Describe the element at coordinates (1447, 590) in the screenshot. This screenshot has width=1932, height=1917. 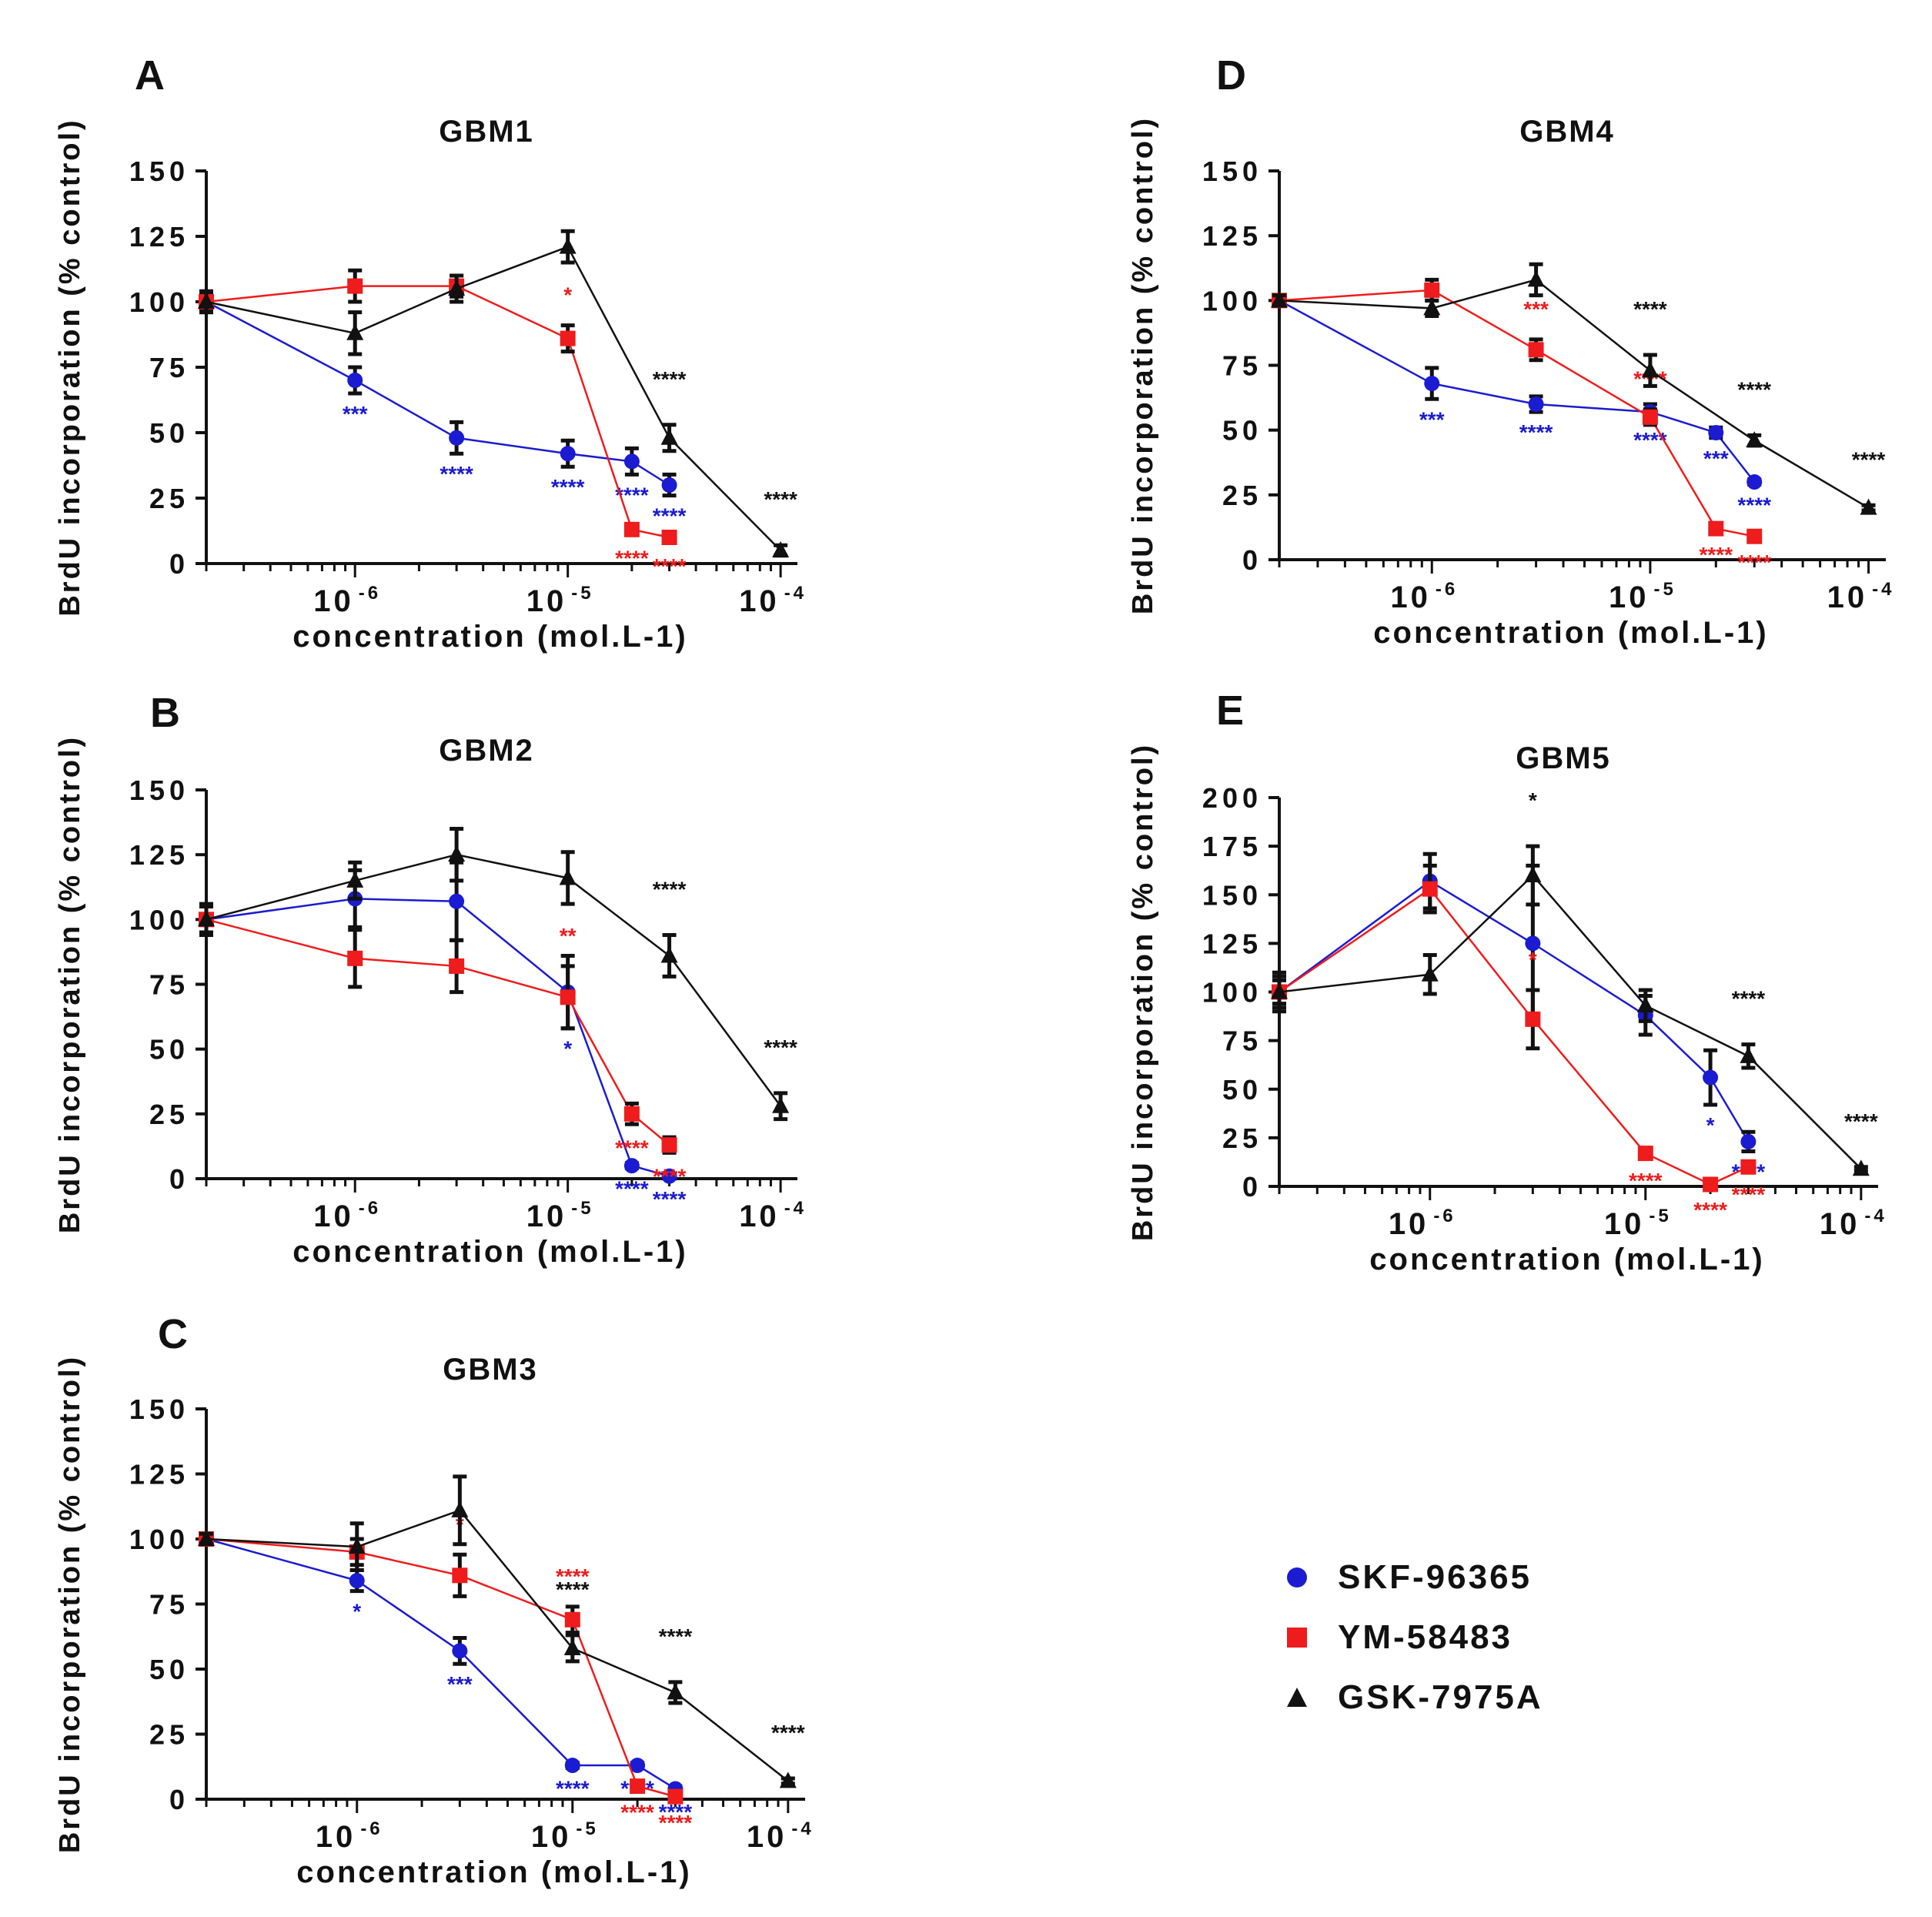
I see `x-tick-exponent: -6` at that location.